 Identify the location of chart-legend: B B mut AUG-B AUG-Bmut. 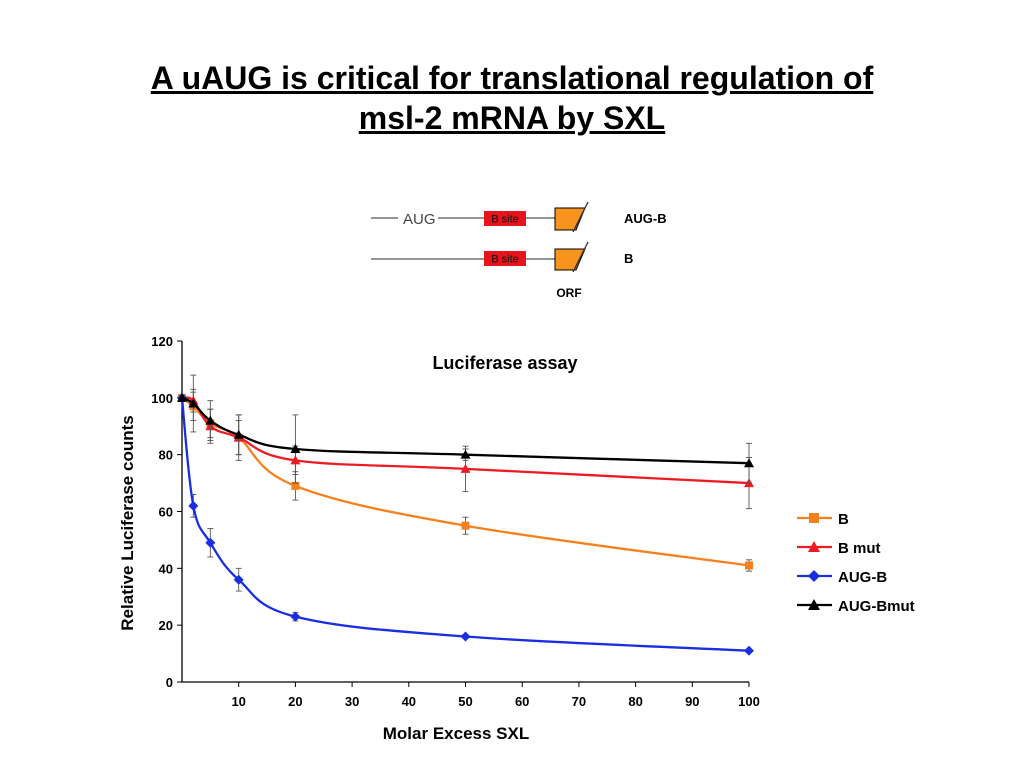
(856, 563).